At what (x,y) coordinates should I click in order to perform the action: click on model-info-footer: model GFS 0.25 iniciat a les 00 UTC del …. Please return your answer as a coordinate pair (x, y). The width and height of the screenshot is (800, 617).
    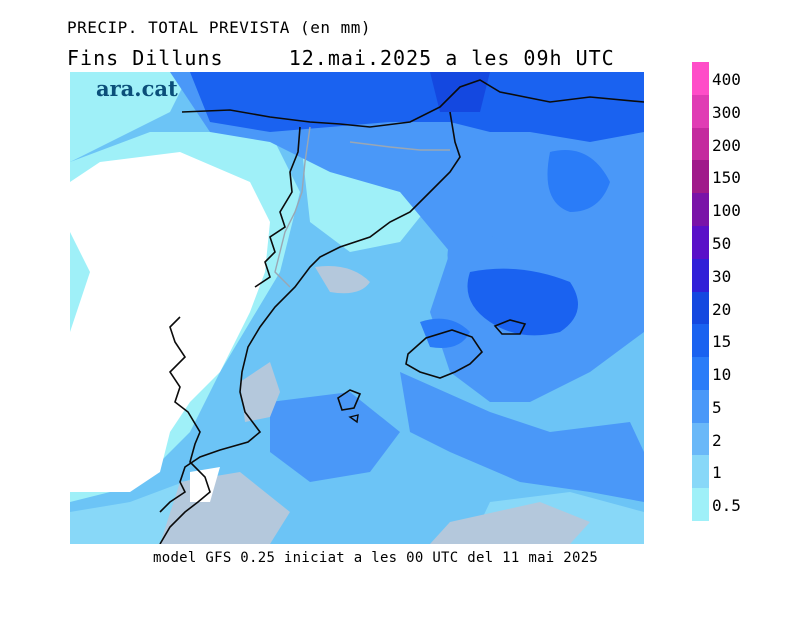
    Looking at the image, I should click on (376, 558).